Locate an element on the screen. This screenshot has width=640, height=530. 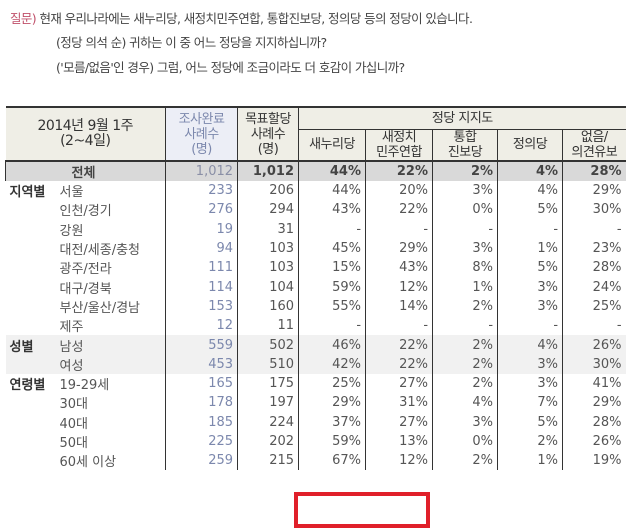
completed-count: 185 is located at coordinates (201, 422).